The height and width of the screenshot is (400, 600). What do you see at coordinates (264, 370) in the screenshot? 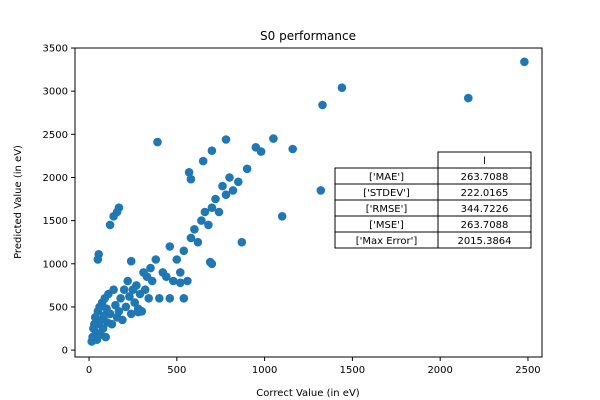
I see `x-tick-label: 1000` at bounding box center [264, 370].